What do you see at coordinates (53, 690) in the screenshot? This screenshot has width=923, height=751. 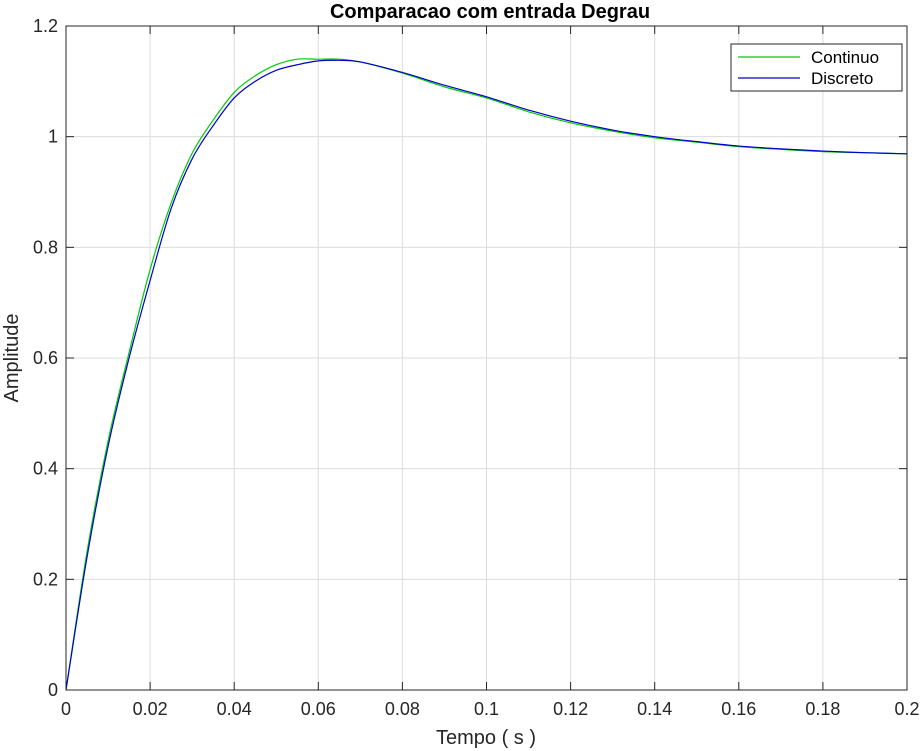 I see `y-tick-label: 0` at bounding box center [53, 690].